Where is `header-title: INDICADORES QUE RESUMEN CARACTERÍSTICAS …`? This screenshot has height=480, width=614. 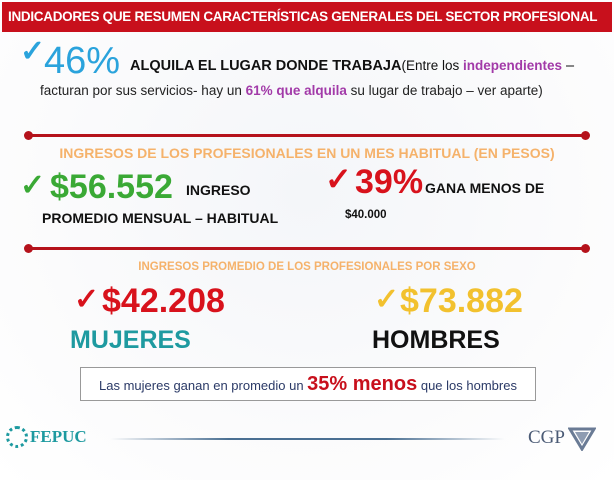
header-title: INDICADORES QUE RESUMEN CARACTERÍSTICAS … is located at coordinates (307, 17).